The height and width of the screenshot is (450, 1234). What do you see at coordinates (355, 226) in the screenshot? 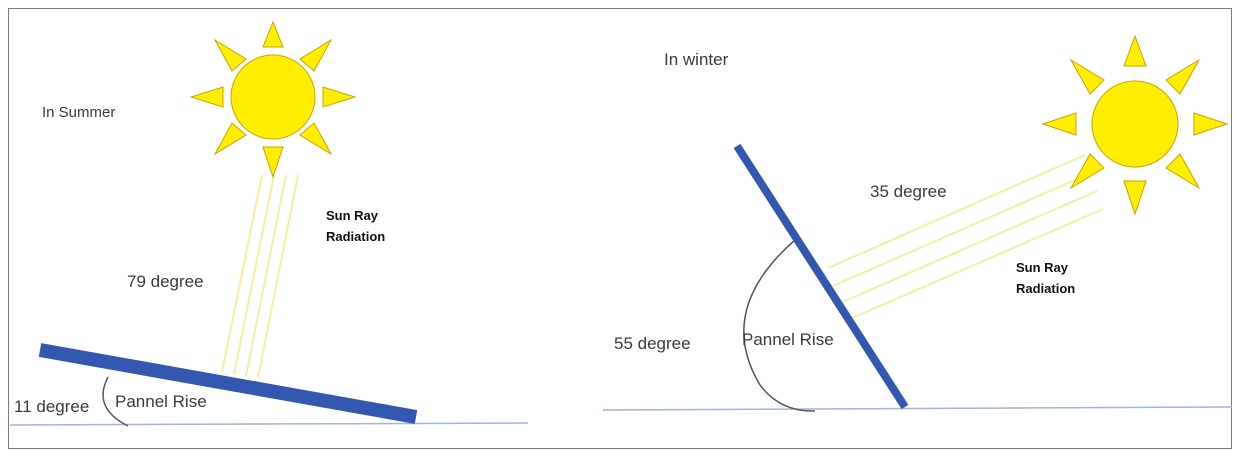
I see `summer-ray-label: Sun Ray Radiation` at bounding box center [355, 226].